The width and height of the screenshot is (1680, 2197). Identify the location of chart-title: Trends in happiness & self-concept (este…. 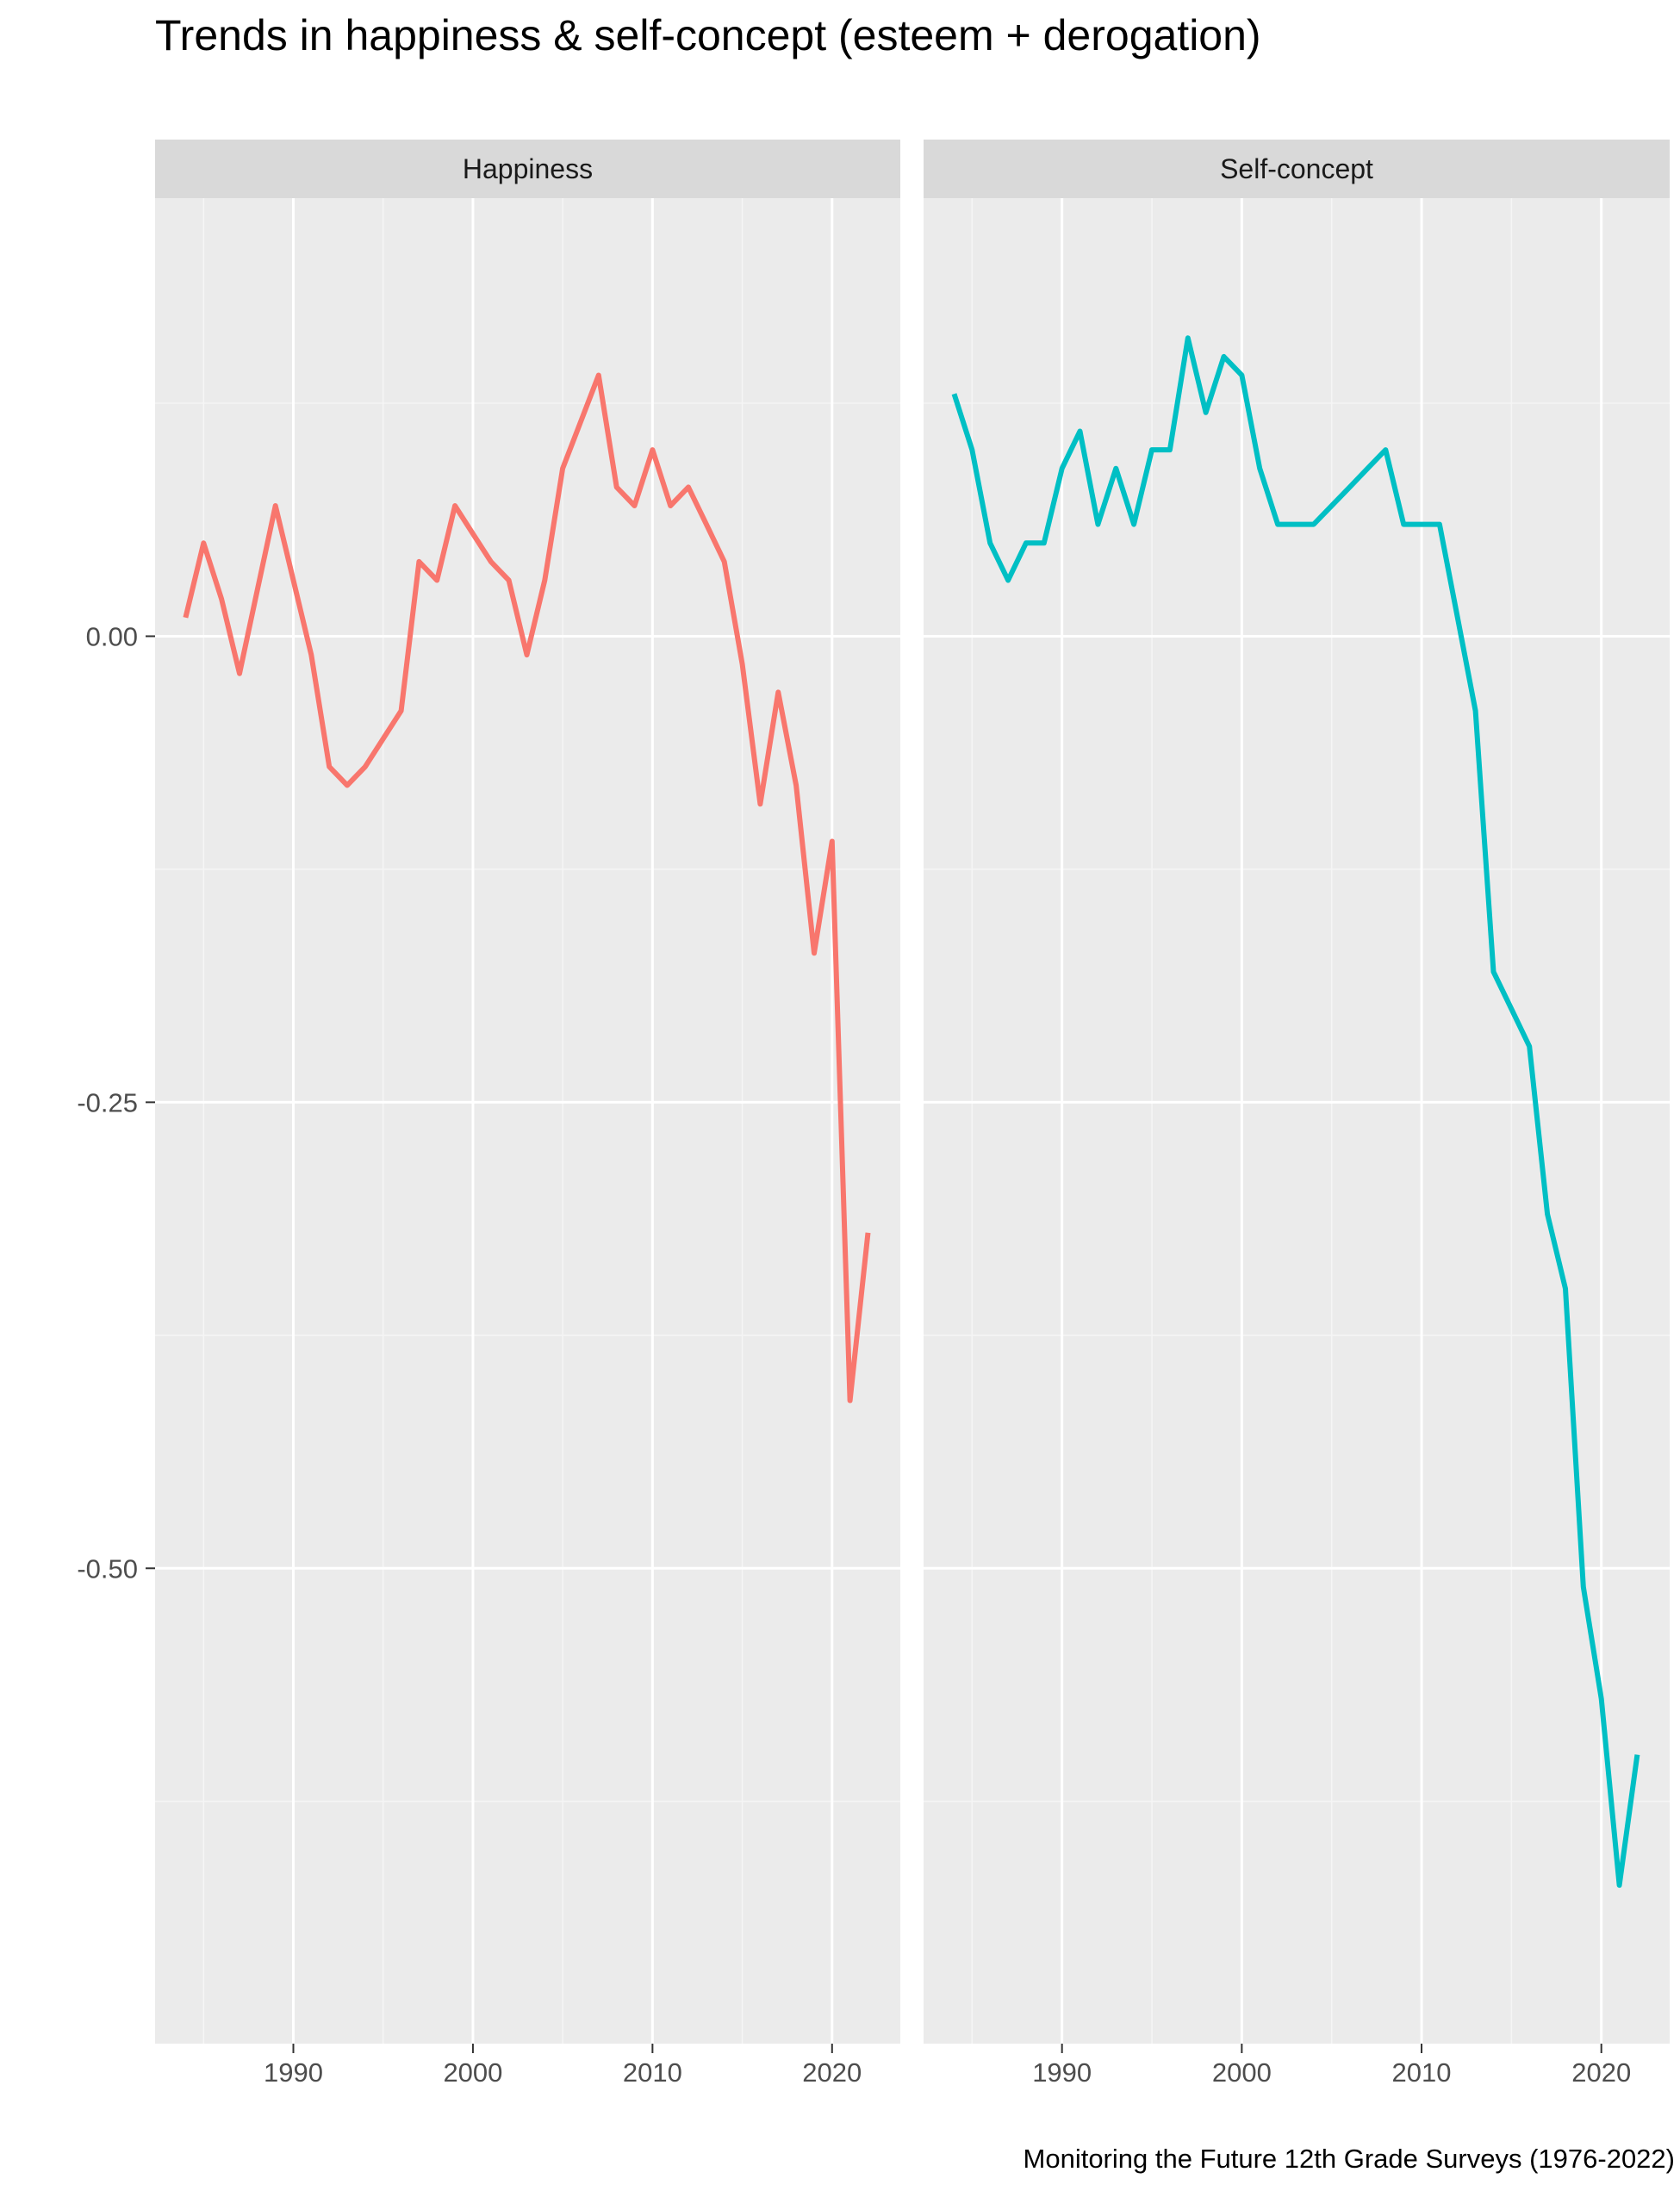
(708, 35).